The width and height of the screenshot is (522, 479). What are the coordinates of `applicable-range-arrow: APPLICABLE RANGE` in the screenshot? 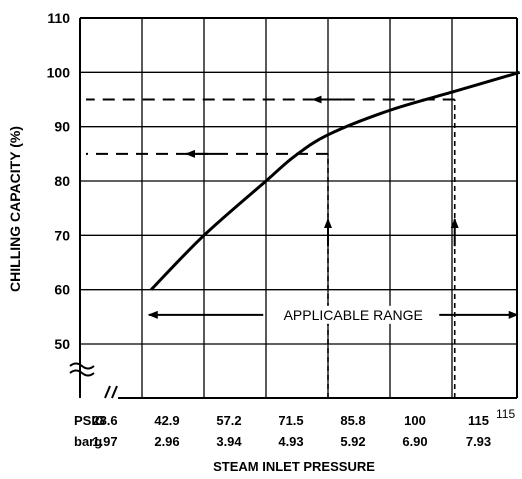 It's located at (333, 314).